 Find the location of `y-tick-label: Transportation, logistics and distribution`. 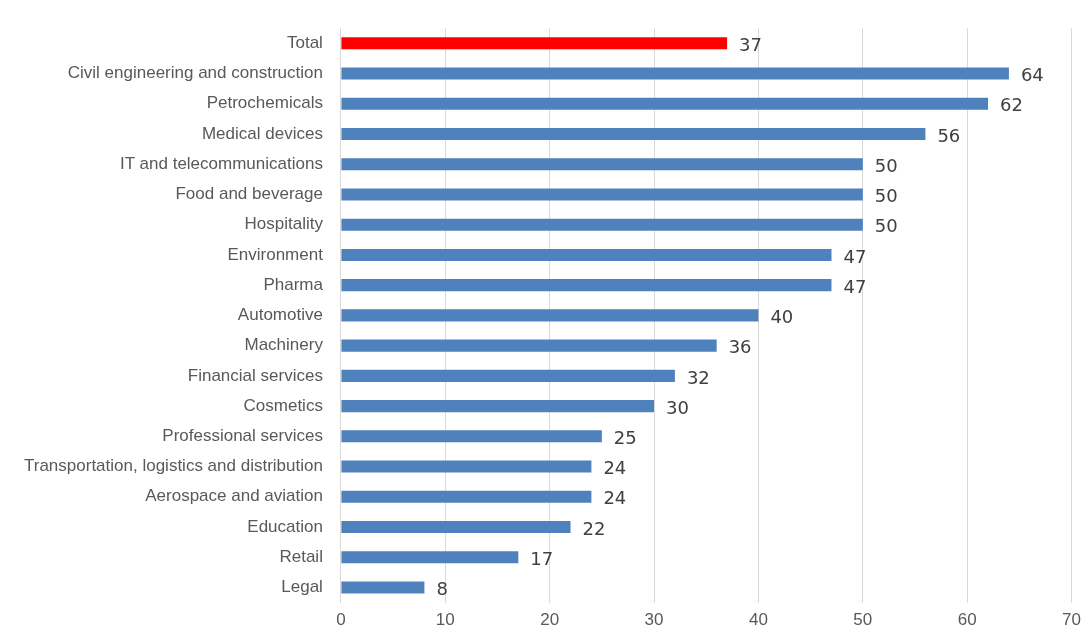

y-tick-label: Transportation, logistics and distribution is located at coordinates (173, 466).